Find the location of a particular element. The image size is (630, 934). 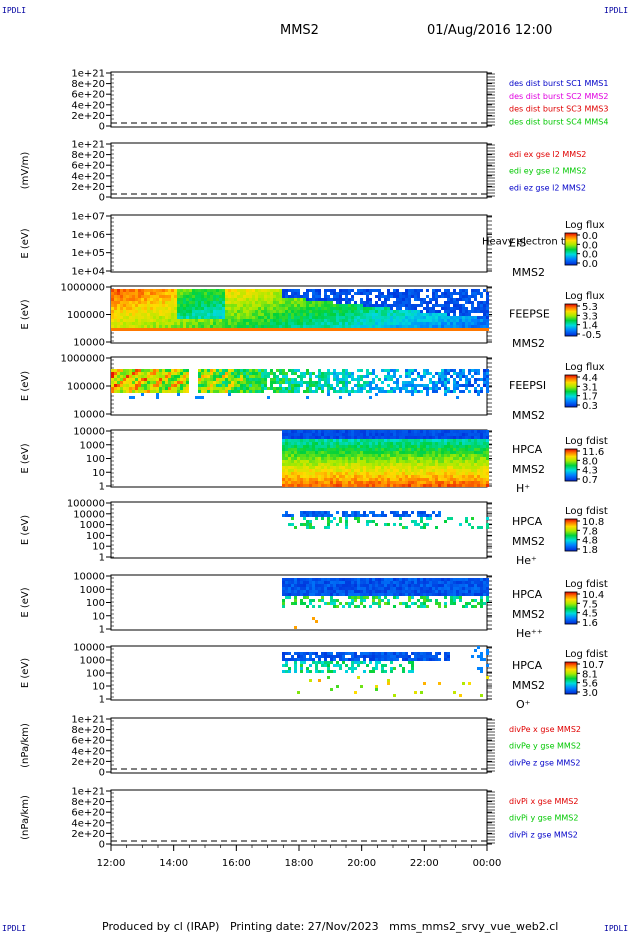

y-tick-label: 1 is located at coordinates (102, 487).